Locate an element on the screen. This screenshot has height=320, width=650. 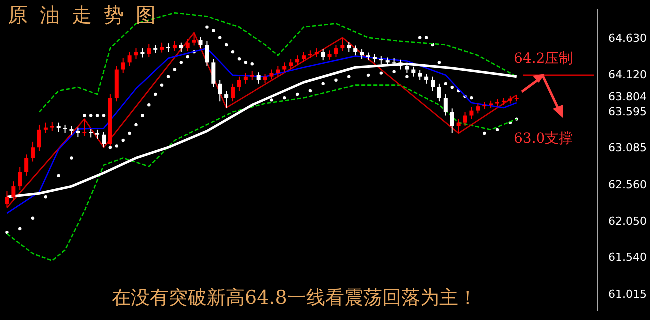
y-tick-label: 61.540 is located at coordinates (628, 257).